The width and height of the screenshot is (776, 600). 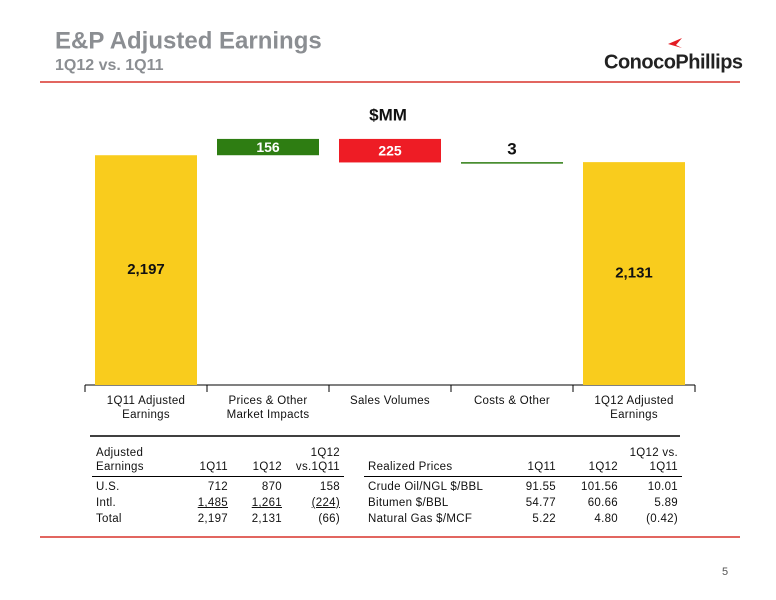 What do you see at coordinates (420, 519) in the screenshot?
I see `table-cell: Natural Gas $/MCF` at bounding box center [420, 519].